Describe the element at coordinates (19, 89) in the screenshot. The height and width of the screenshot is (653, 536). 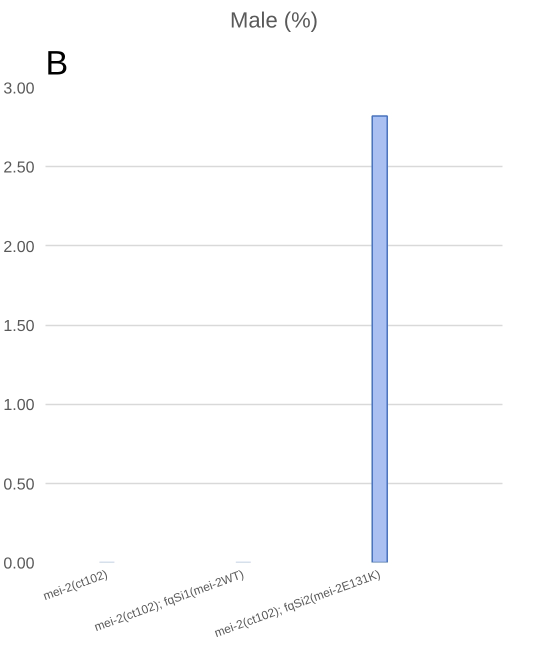
I see `y-tick-label: 3.00` at that location.